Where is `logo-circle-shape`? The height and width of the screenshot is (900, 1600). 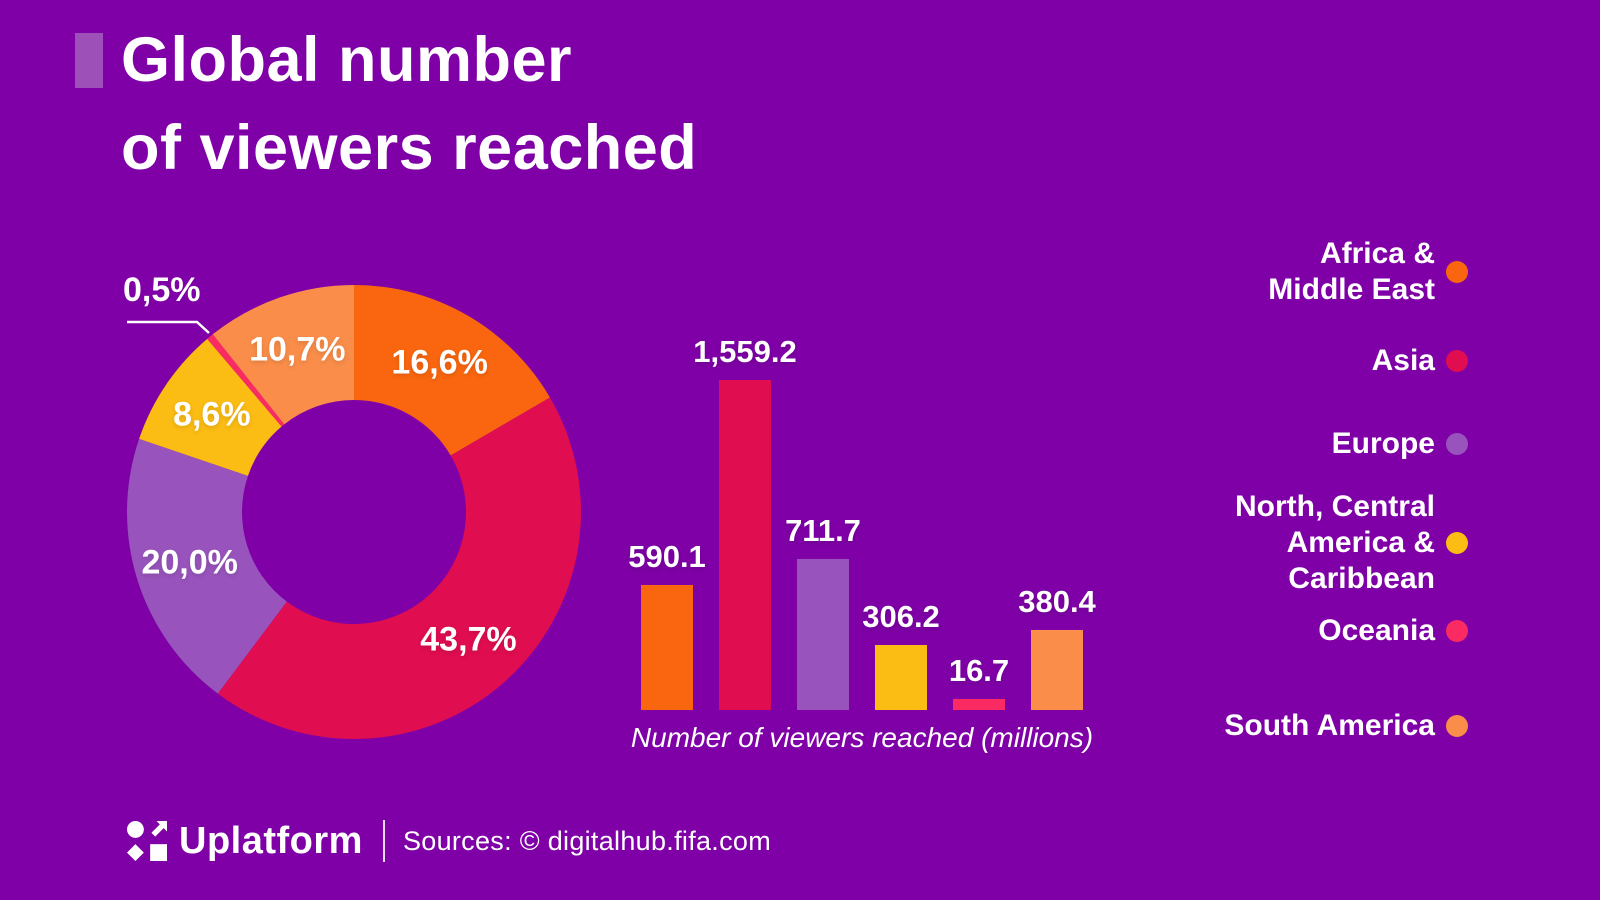
logo-circle-shape is located at coordinates (135, 829).